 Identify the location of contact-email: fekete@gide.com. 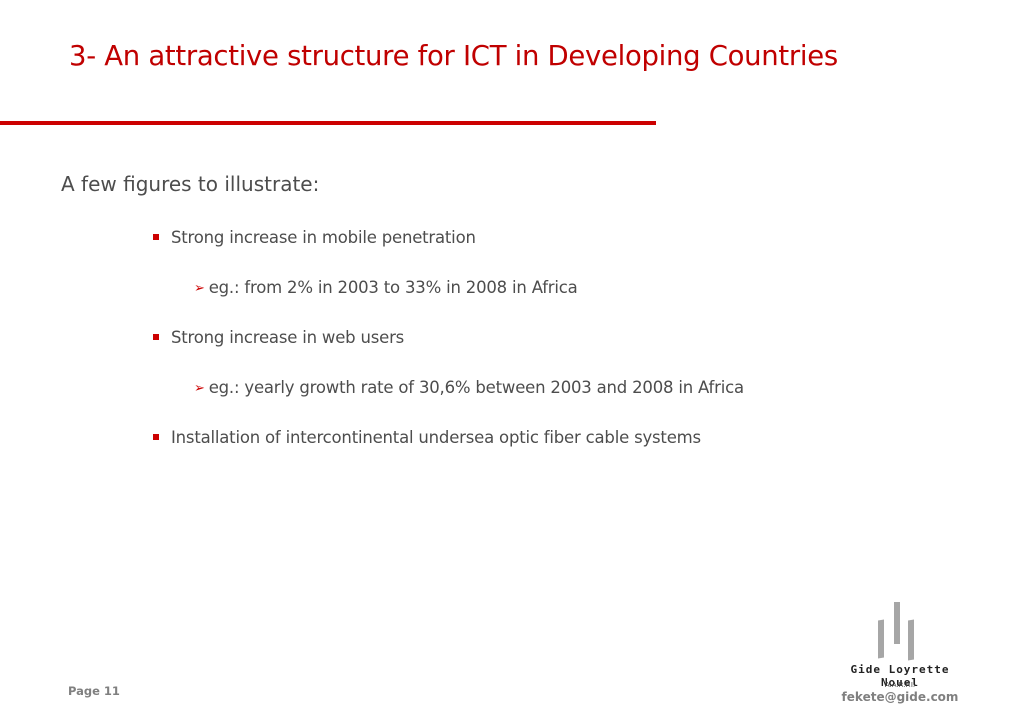
(900, 697).